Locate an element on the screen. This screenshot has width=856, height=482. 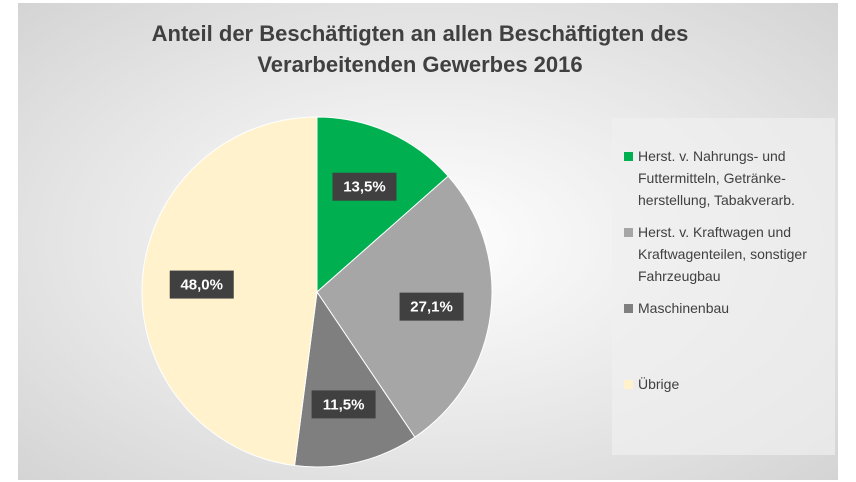
data-label: 11,5% is located at coordinates (344, 404).